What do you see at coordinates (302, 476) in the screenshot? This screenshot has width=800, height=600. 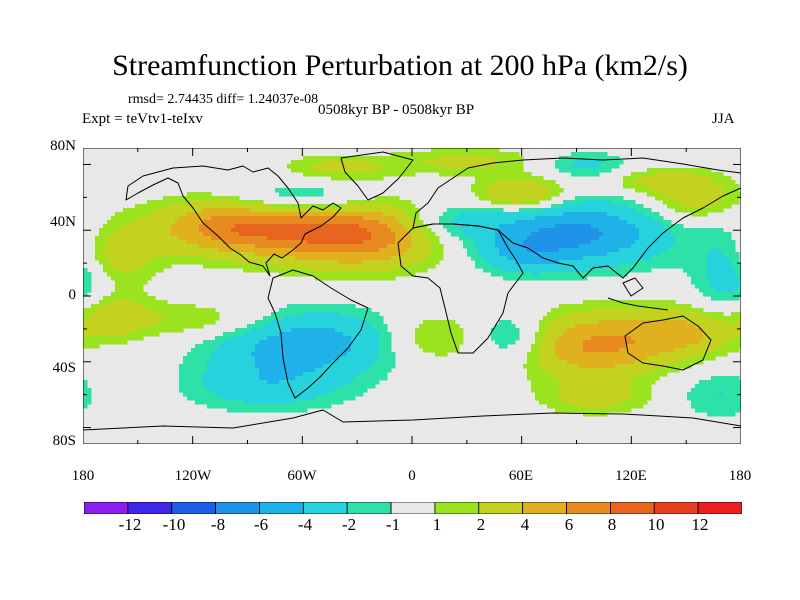 I see `x-tick-label: 60W` at bounding box center [302, 476].